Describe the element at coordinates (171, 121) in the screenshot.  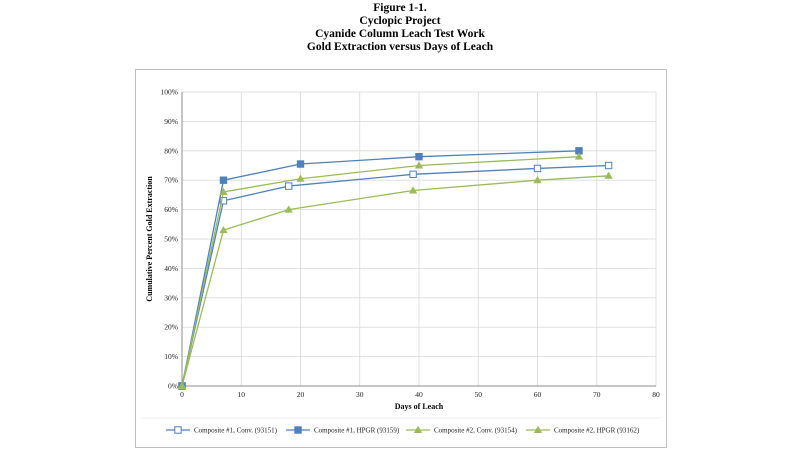
I see `y-tick-label: 90%` at that location.